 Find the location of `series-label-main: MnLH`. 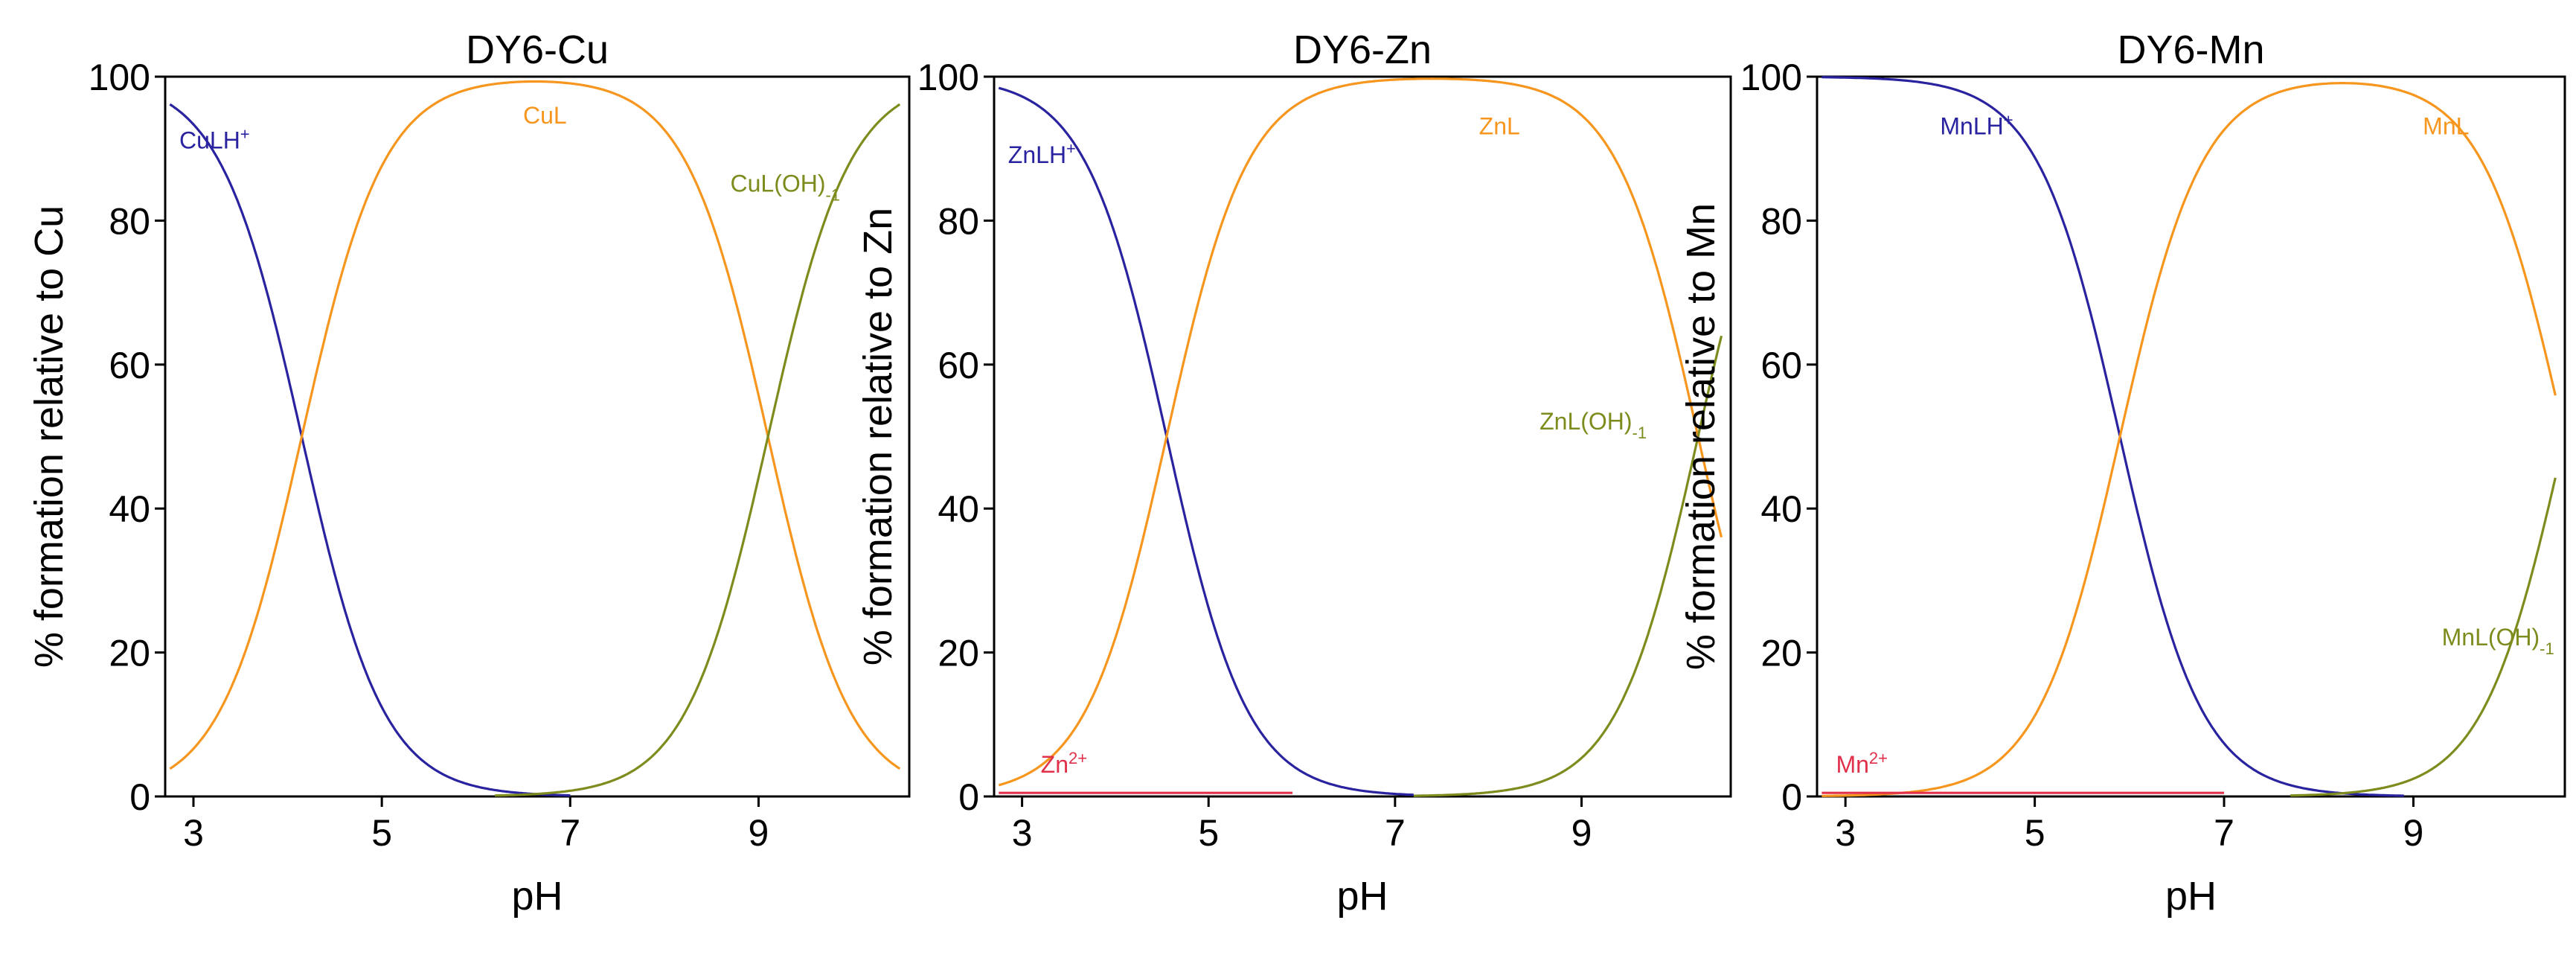

series-label-main: MnLH is located at coordinates (1971, 126).